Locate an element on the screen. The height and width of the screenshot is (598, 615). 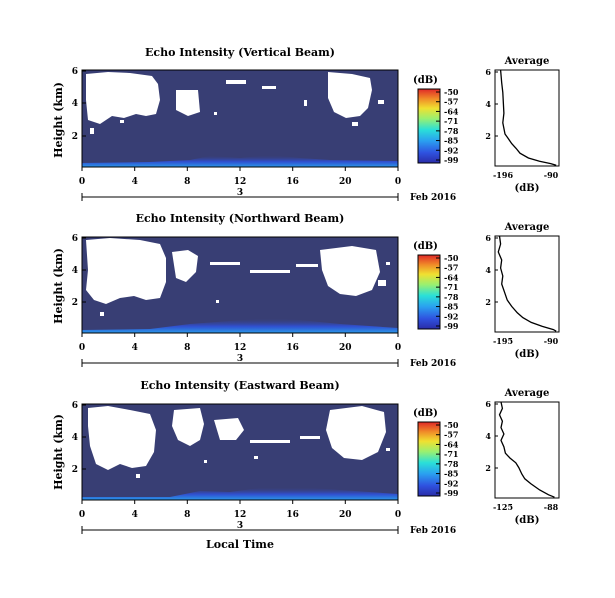
profile-x-tick-label: -196 is located at coordinates (503, 175).